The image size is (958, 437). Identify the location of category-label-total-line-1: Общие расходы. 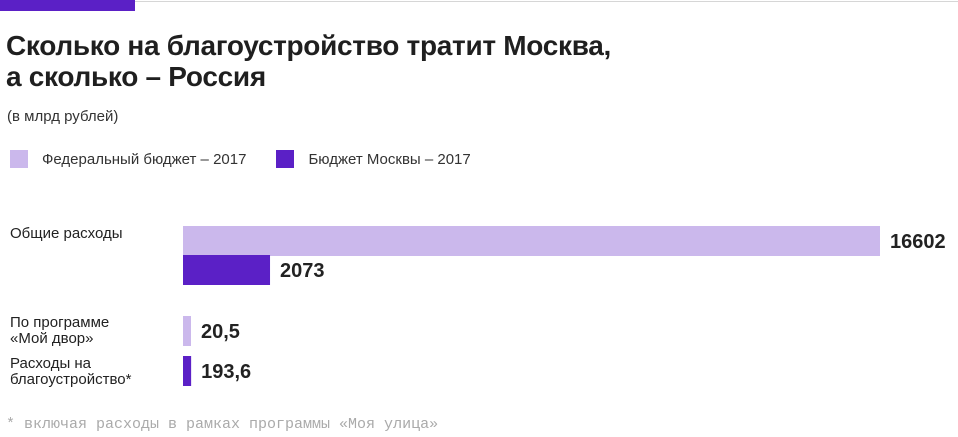
(66, 233).